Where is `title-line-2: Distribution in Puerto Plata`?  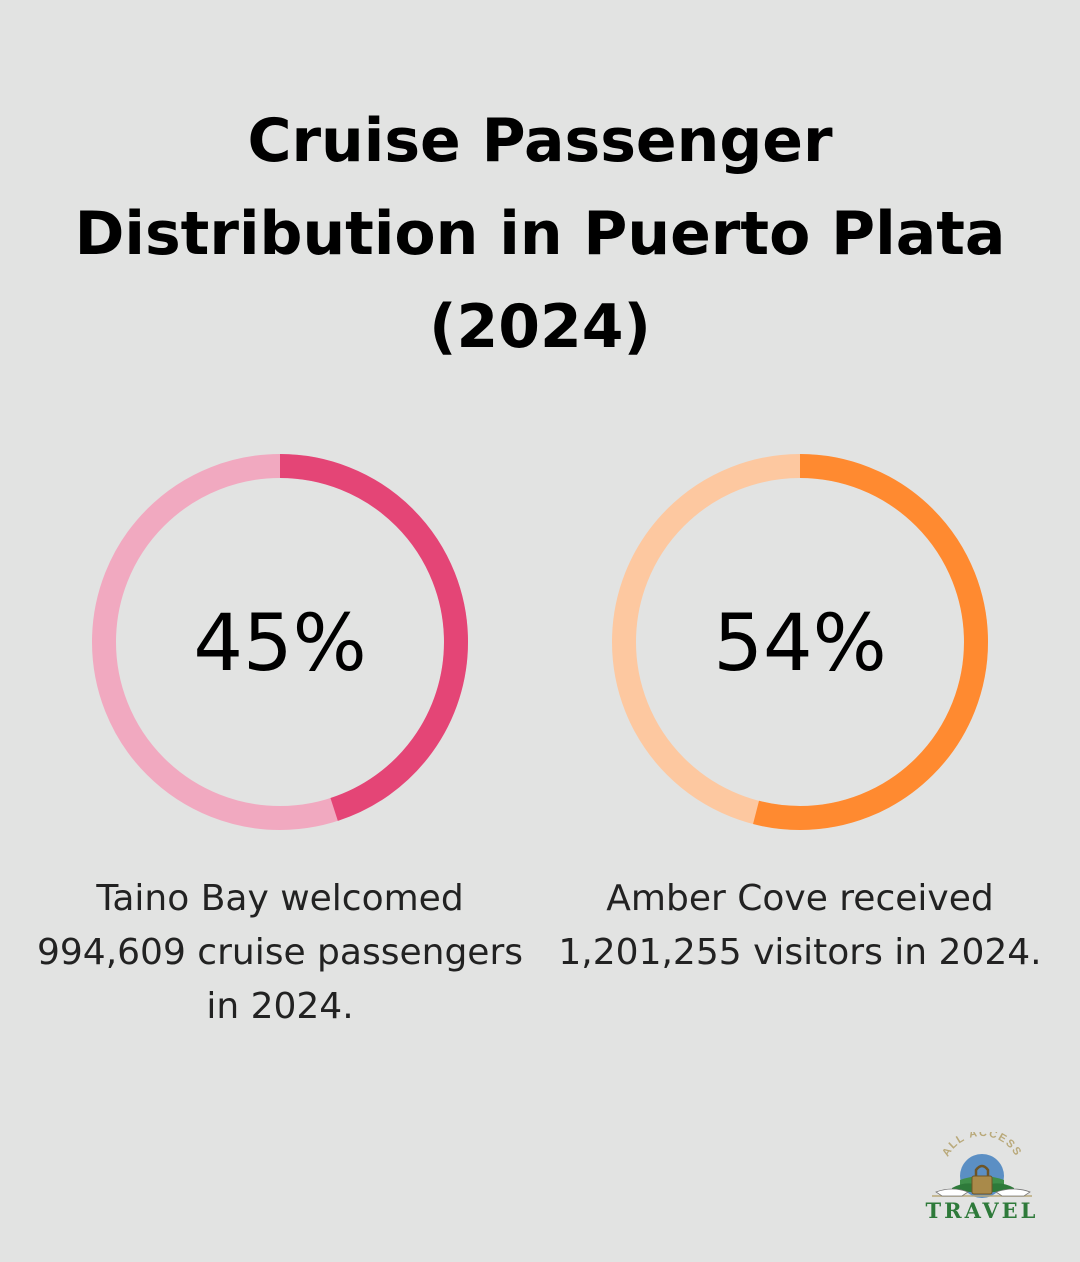
title-line-2: Distribution in Puerto Plata is located at coordinates (540, 234).